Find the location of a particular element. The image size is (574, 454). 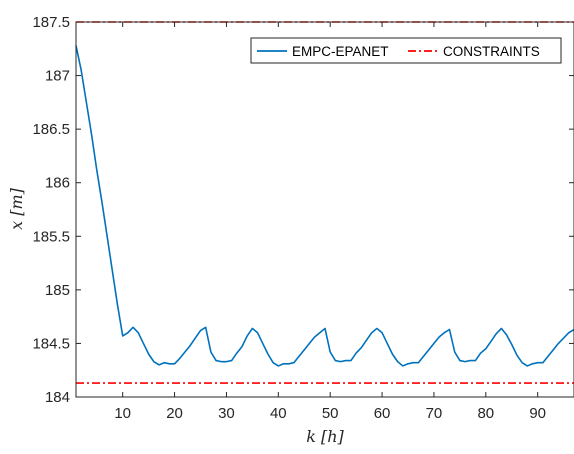

legend-label-empc-epanet: EMPC-EPANET is located at coordinates (340, 51).